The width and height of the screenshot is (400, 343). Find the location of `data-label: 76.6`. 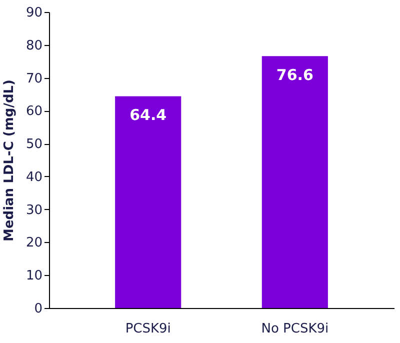

data-label: 76.6 is located at coordinates (295, 75).